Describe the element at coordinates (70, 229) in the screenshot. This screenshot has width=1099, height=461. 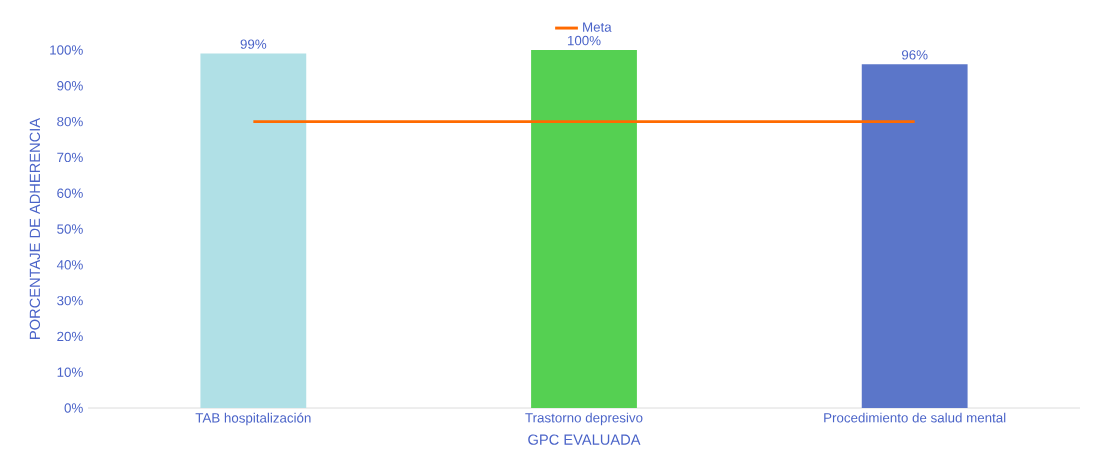
I see `y-tick-label: 50%` at that location.